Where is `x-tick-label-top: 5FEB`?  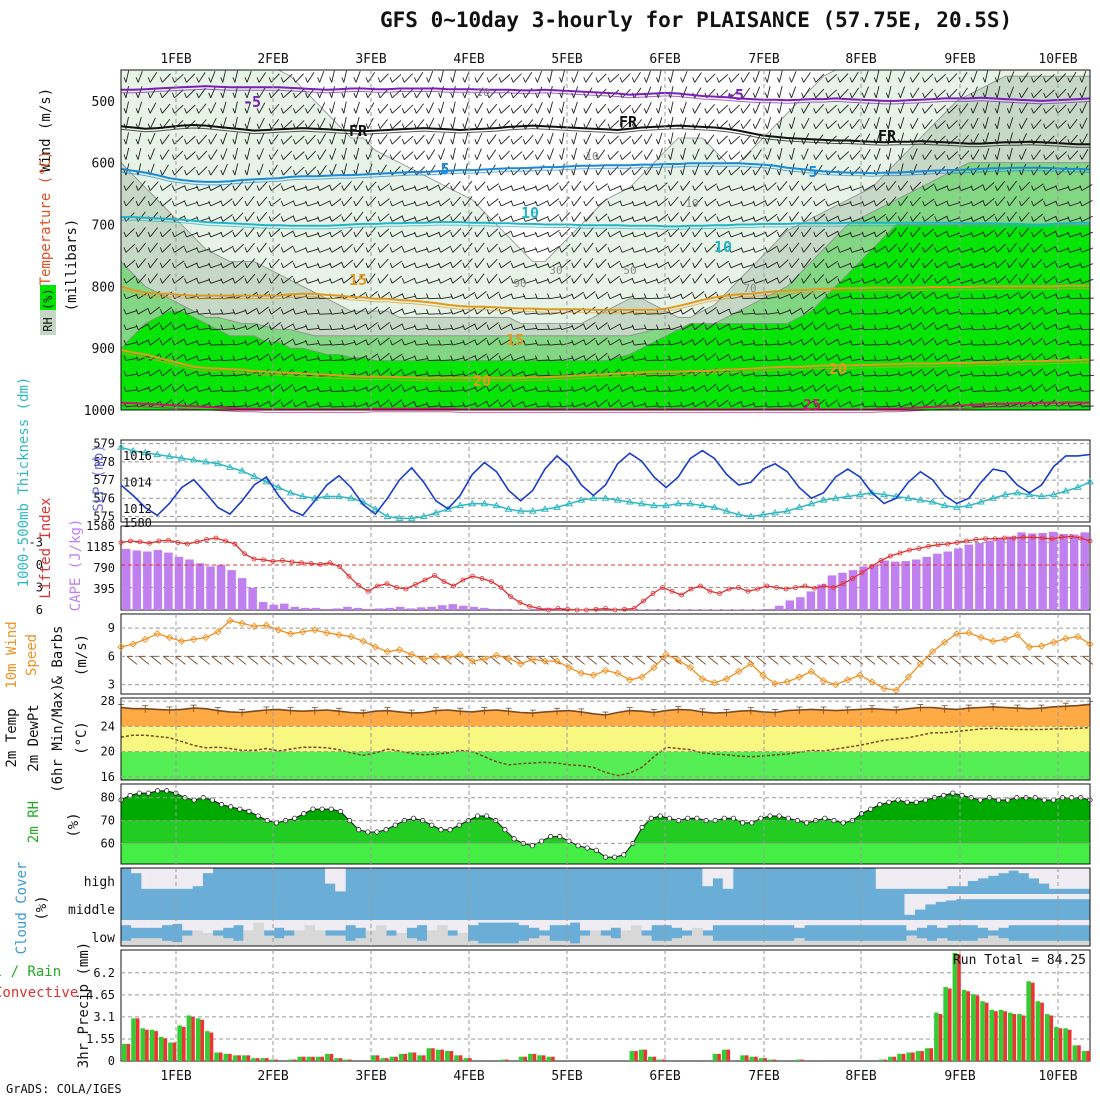 x-tick-label-top: 5FEB is located at coordinates (566, 59).